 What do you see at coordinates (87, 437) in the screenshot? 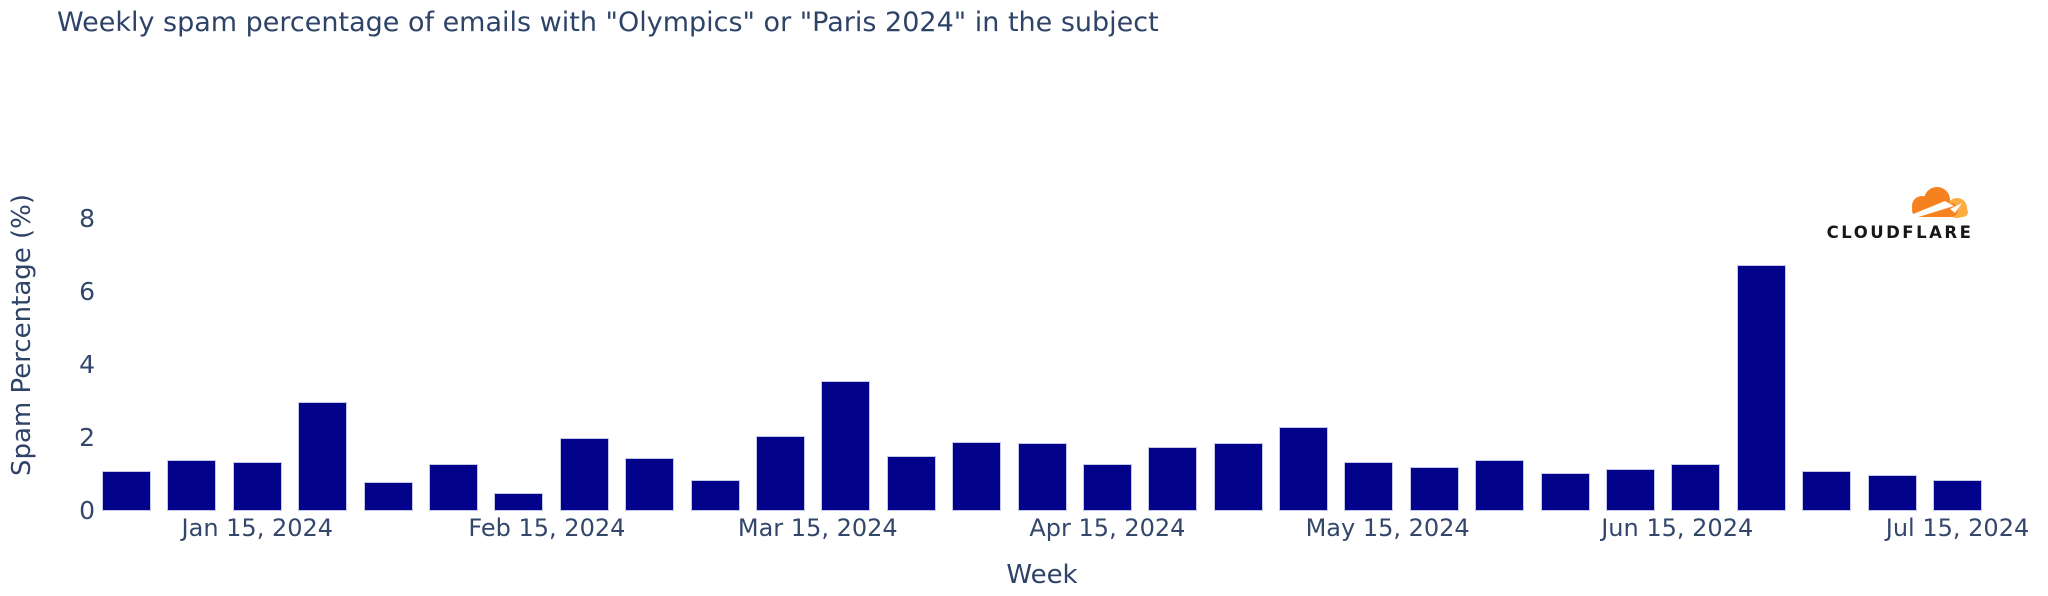
I see `y-tick-label: 2` at bounding box center [87, 437].